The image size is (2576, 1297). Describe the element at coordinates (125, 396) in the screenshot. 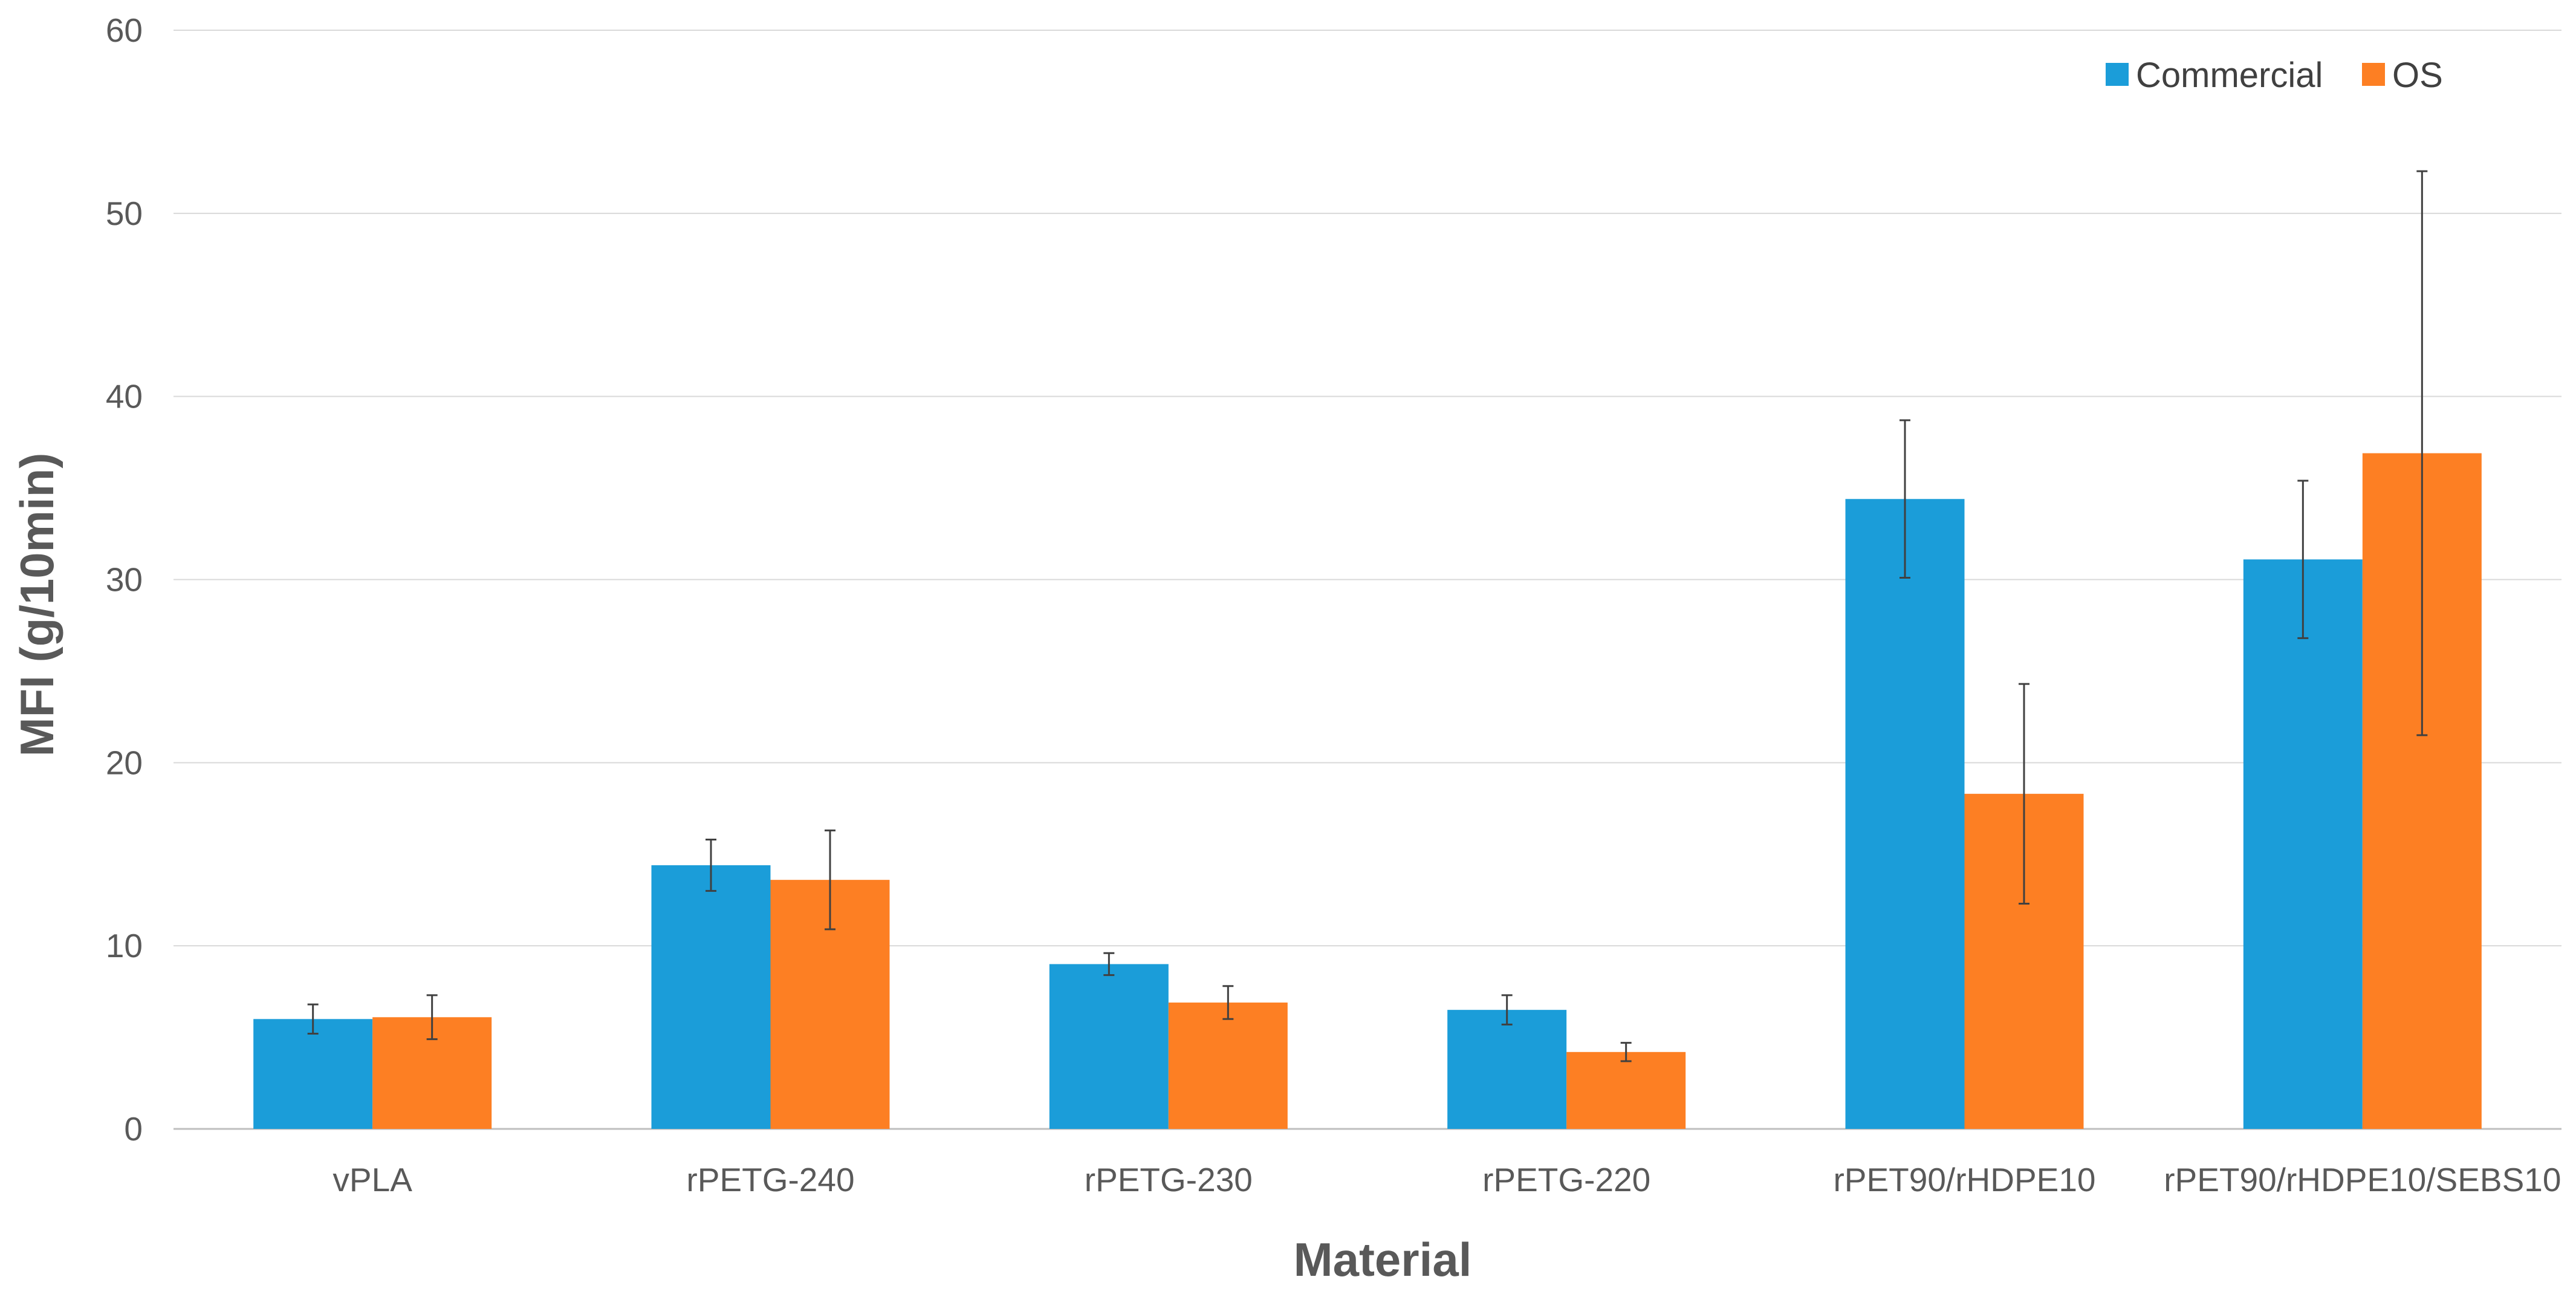

I see `y-tick-label: 40` at that location.